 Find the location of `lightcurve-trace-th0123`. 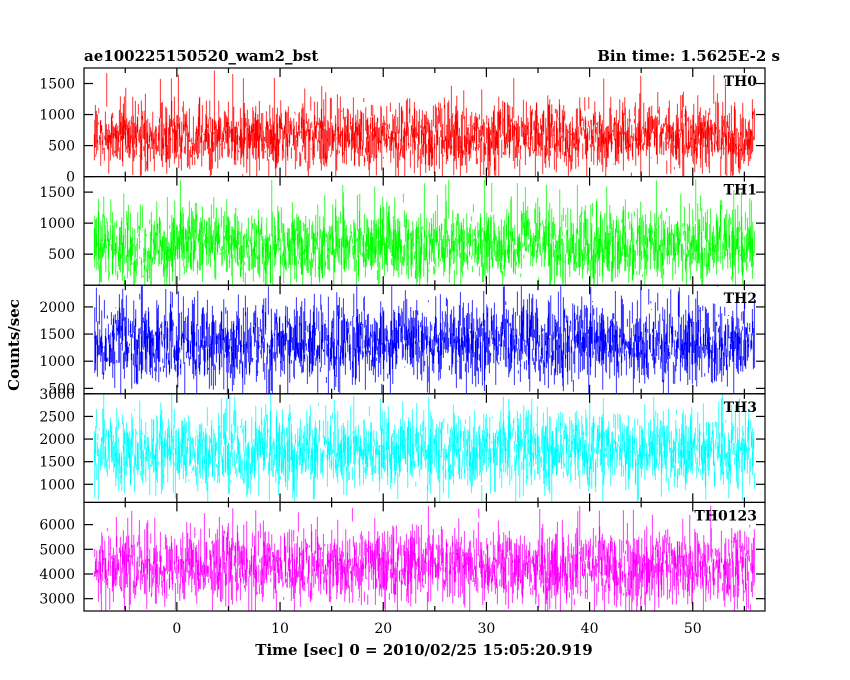

lightcurve-trace-th0123 is located at coordinates (424, 558).